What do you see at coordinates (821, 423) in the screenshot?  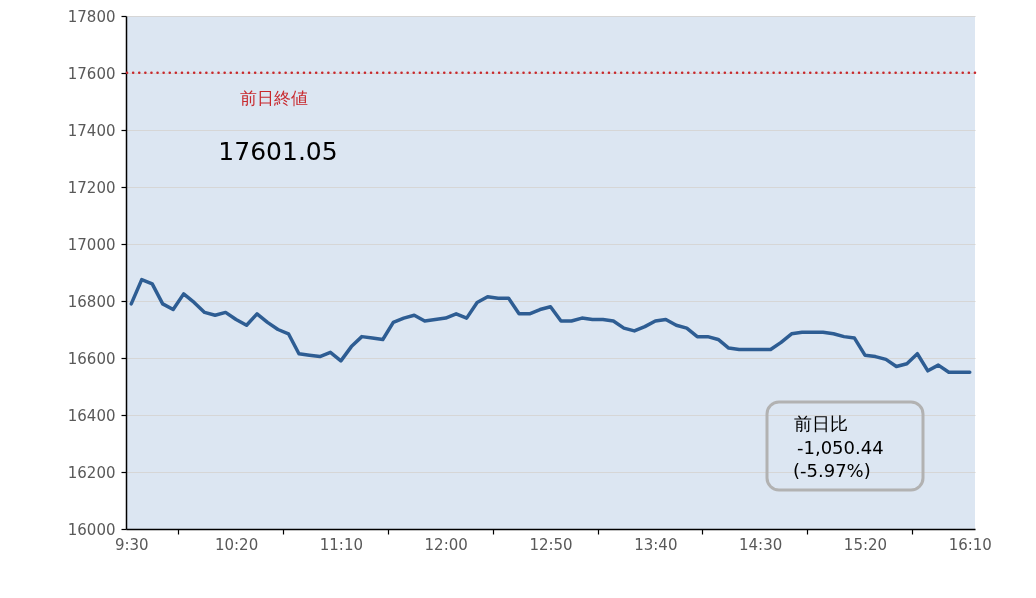 I see `annotation: 前日比` at bounding box center [821, 423].